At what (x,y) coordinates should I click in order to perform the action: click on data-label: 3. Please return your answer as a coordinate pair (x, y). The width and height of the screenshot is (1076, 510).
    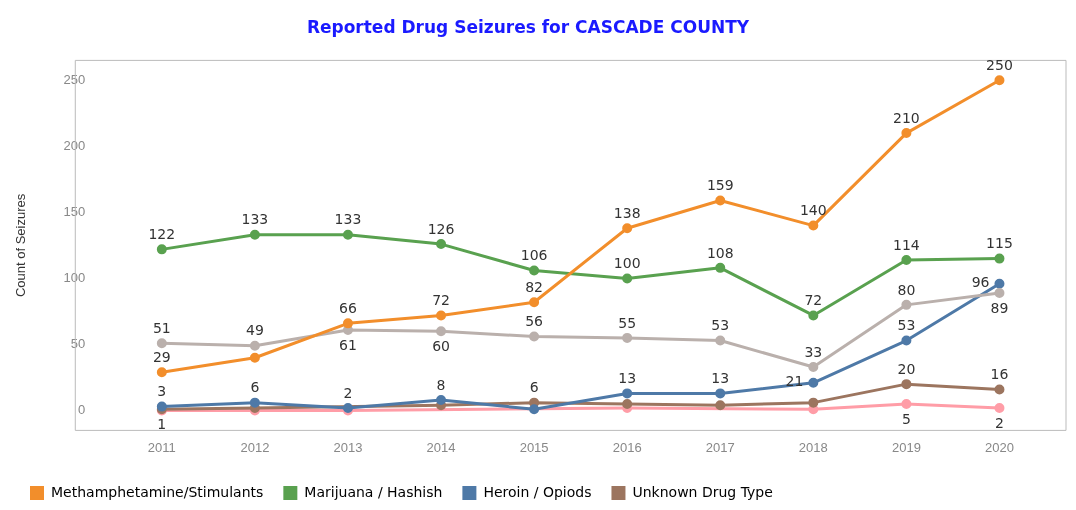
    Looking at the image, I should click on (162, 391).